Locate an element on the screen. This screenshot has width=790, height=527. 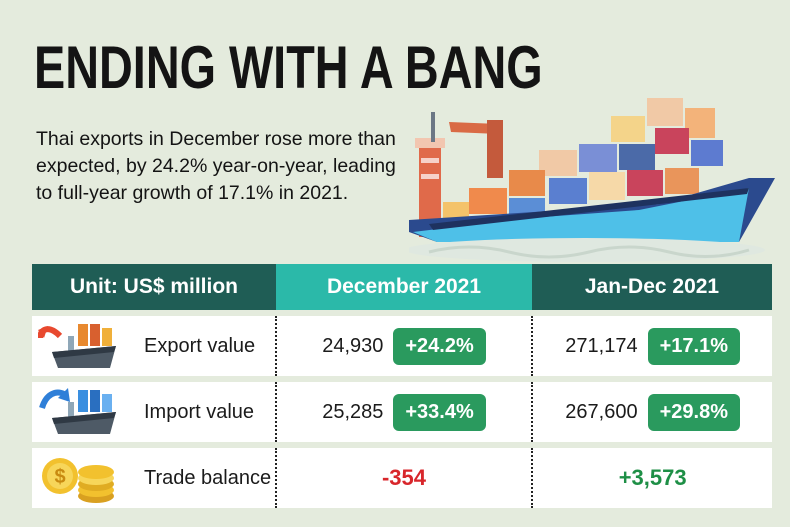
export-label: Export value is located at coordinates (200, 345).